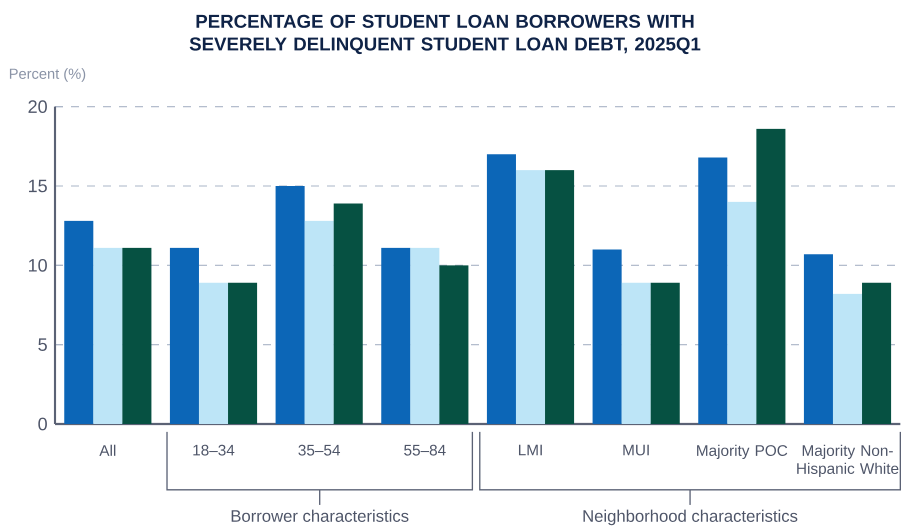  I want to click on x-tick-label: All, so click(107, 450).